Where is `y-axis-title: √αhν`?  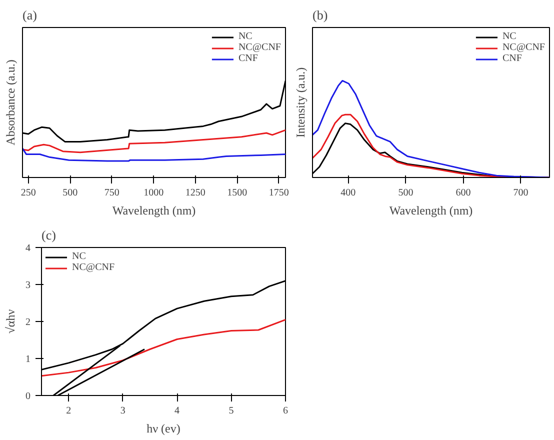 y-axis-title: √αhν is located at coordinates (11, 321).